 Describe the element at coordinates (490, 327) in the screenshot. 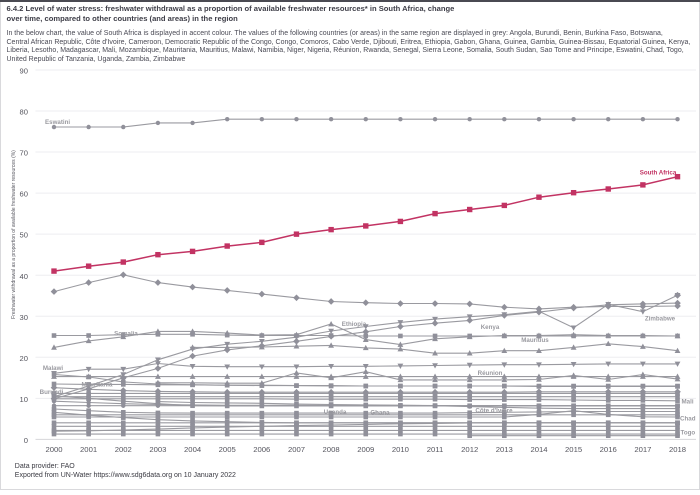

I see `svg-text: Kenya` at that location.